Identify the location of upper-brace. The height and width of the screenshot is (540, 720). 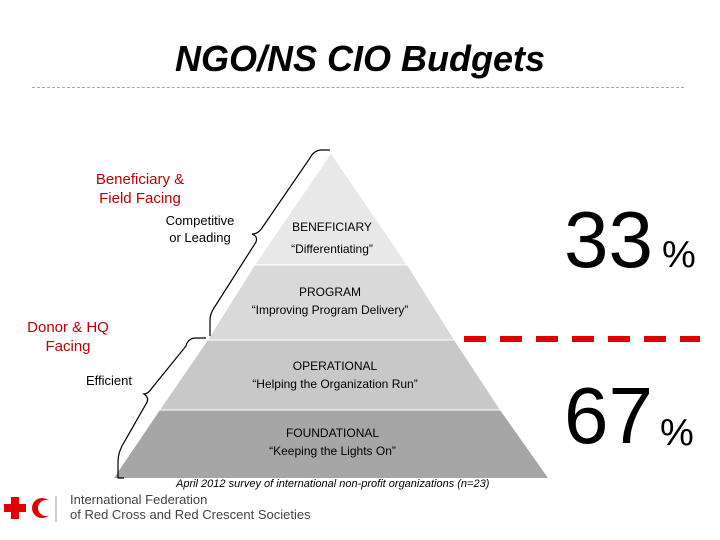
(269, 242).